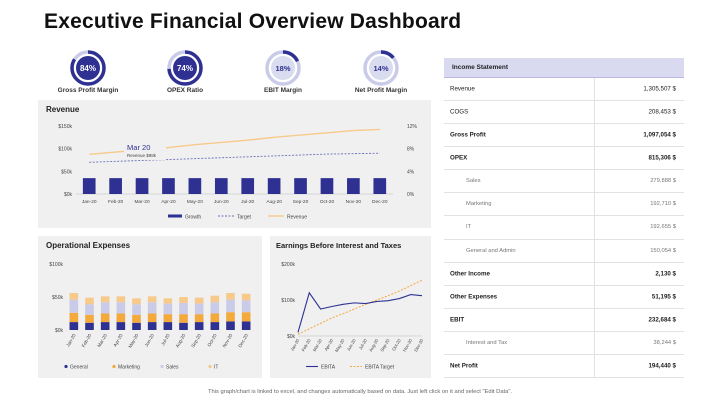 The height and width of the screenshot is (404, 720). Describe the element at coordinates (564, 159) in the screenshot. I see `table-row: OPEX 815,306 $` at that location.